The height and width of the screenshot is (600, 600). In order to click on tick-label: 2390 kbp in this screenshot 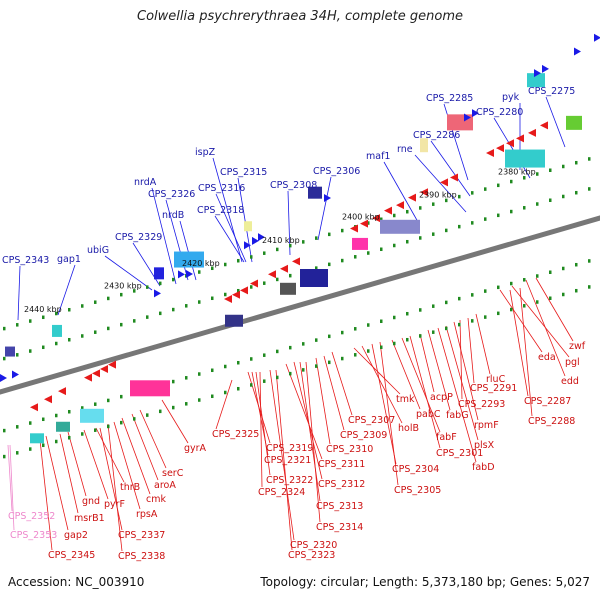, I will do `click(438, 194)`.